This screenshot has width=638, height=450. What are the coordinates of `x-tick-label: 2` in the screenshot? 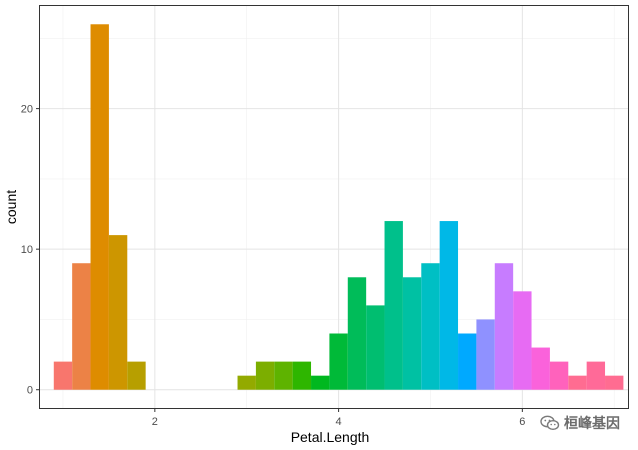 It's located at (155, 422).